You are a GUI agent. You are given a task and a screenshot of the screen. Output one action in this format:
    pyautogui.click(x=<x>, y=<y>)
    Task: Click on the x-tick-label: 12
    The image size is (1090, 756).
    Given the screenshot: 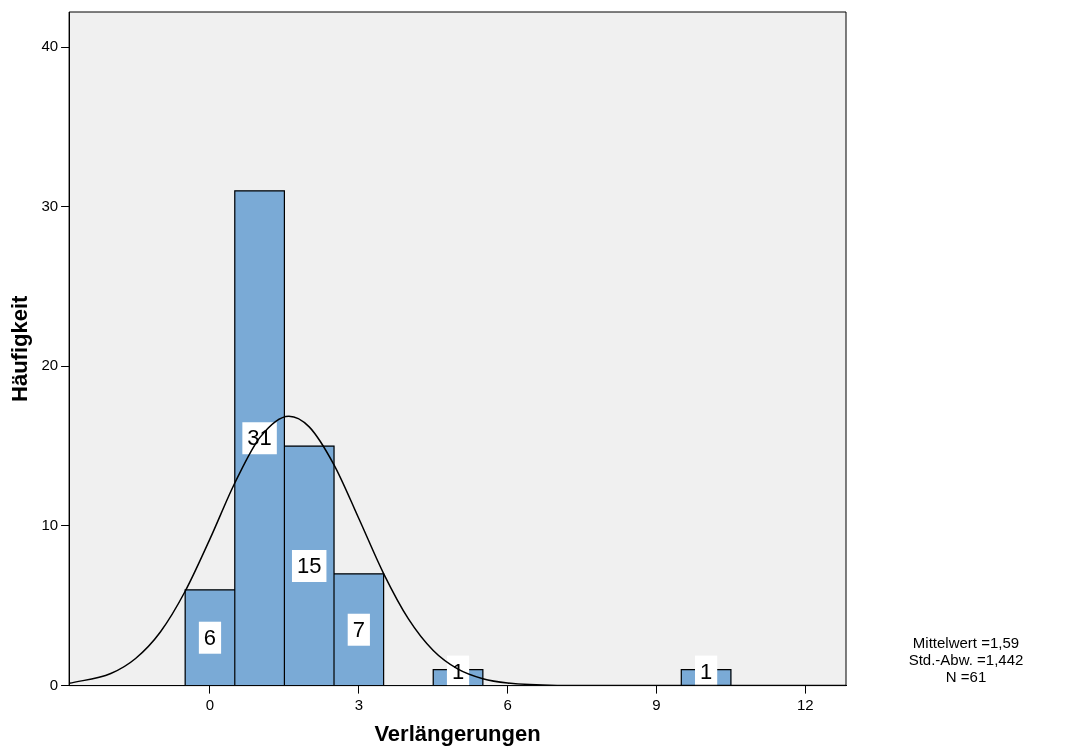 What is the action you would take?
    pyautogui.click(x=805, y=704)
    